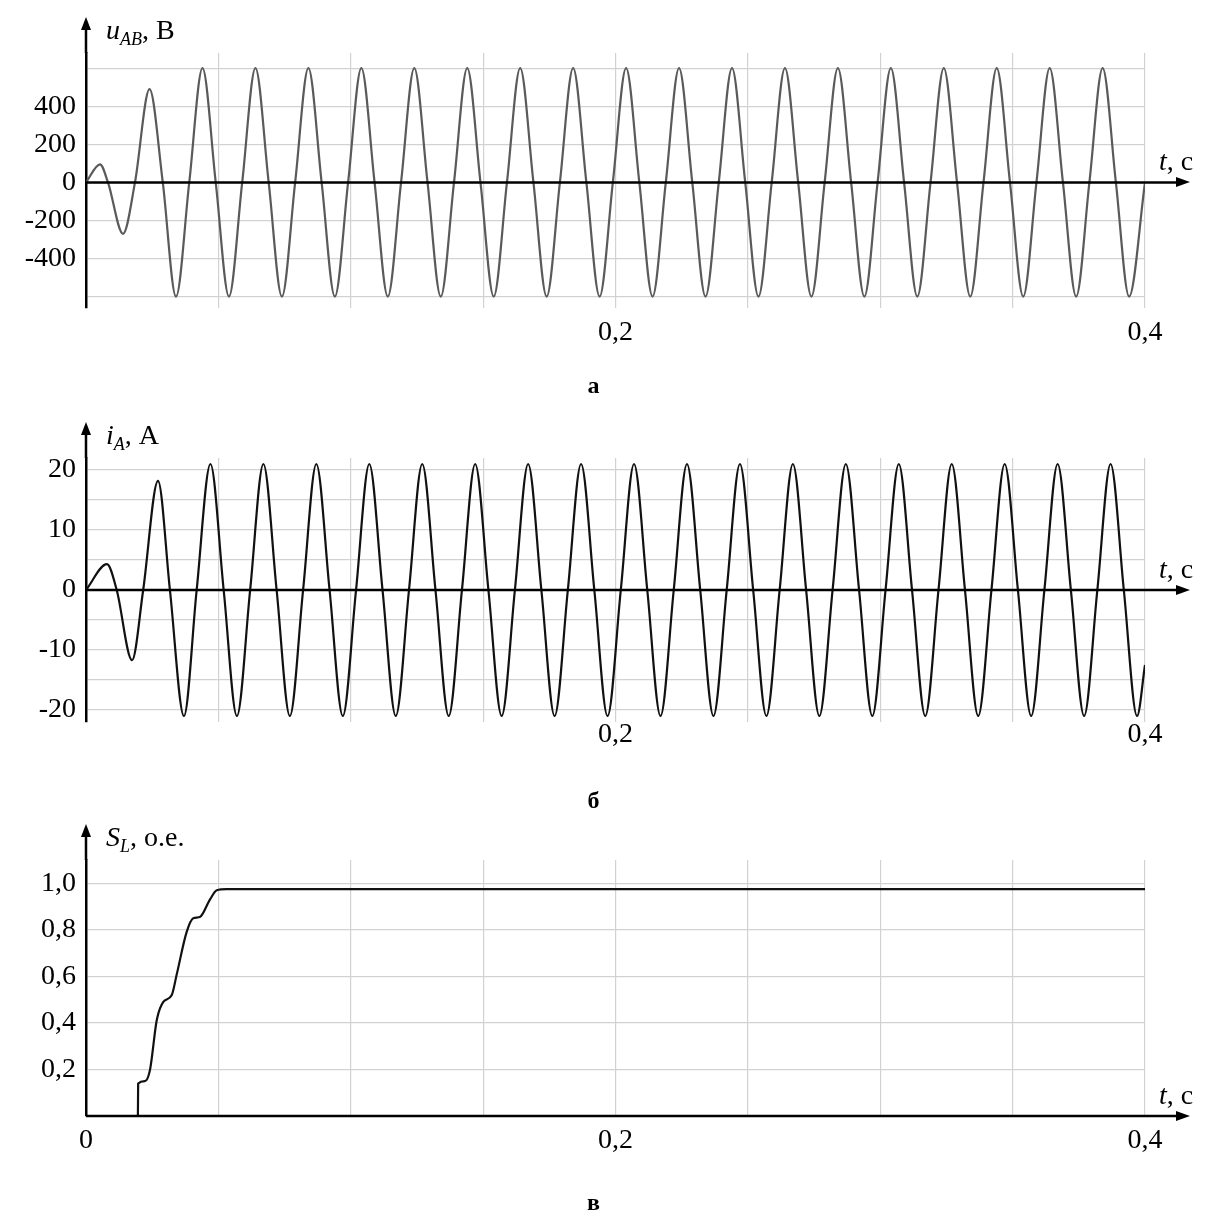 This screenshot has height=1216, width=1205. Describe the element at coordinates (593, 385) in the screenshot. I see `text: а` at that location.